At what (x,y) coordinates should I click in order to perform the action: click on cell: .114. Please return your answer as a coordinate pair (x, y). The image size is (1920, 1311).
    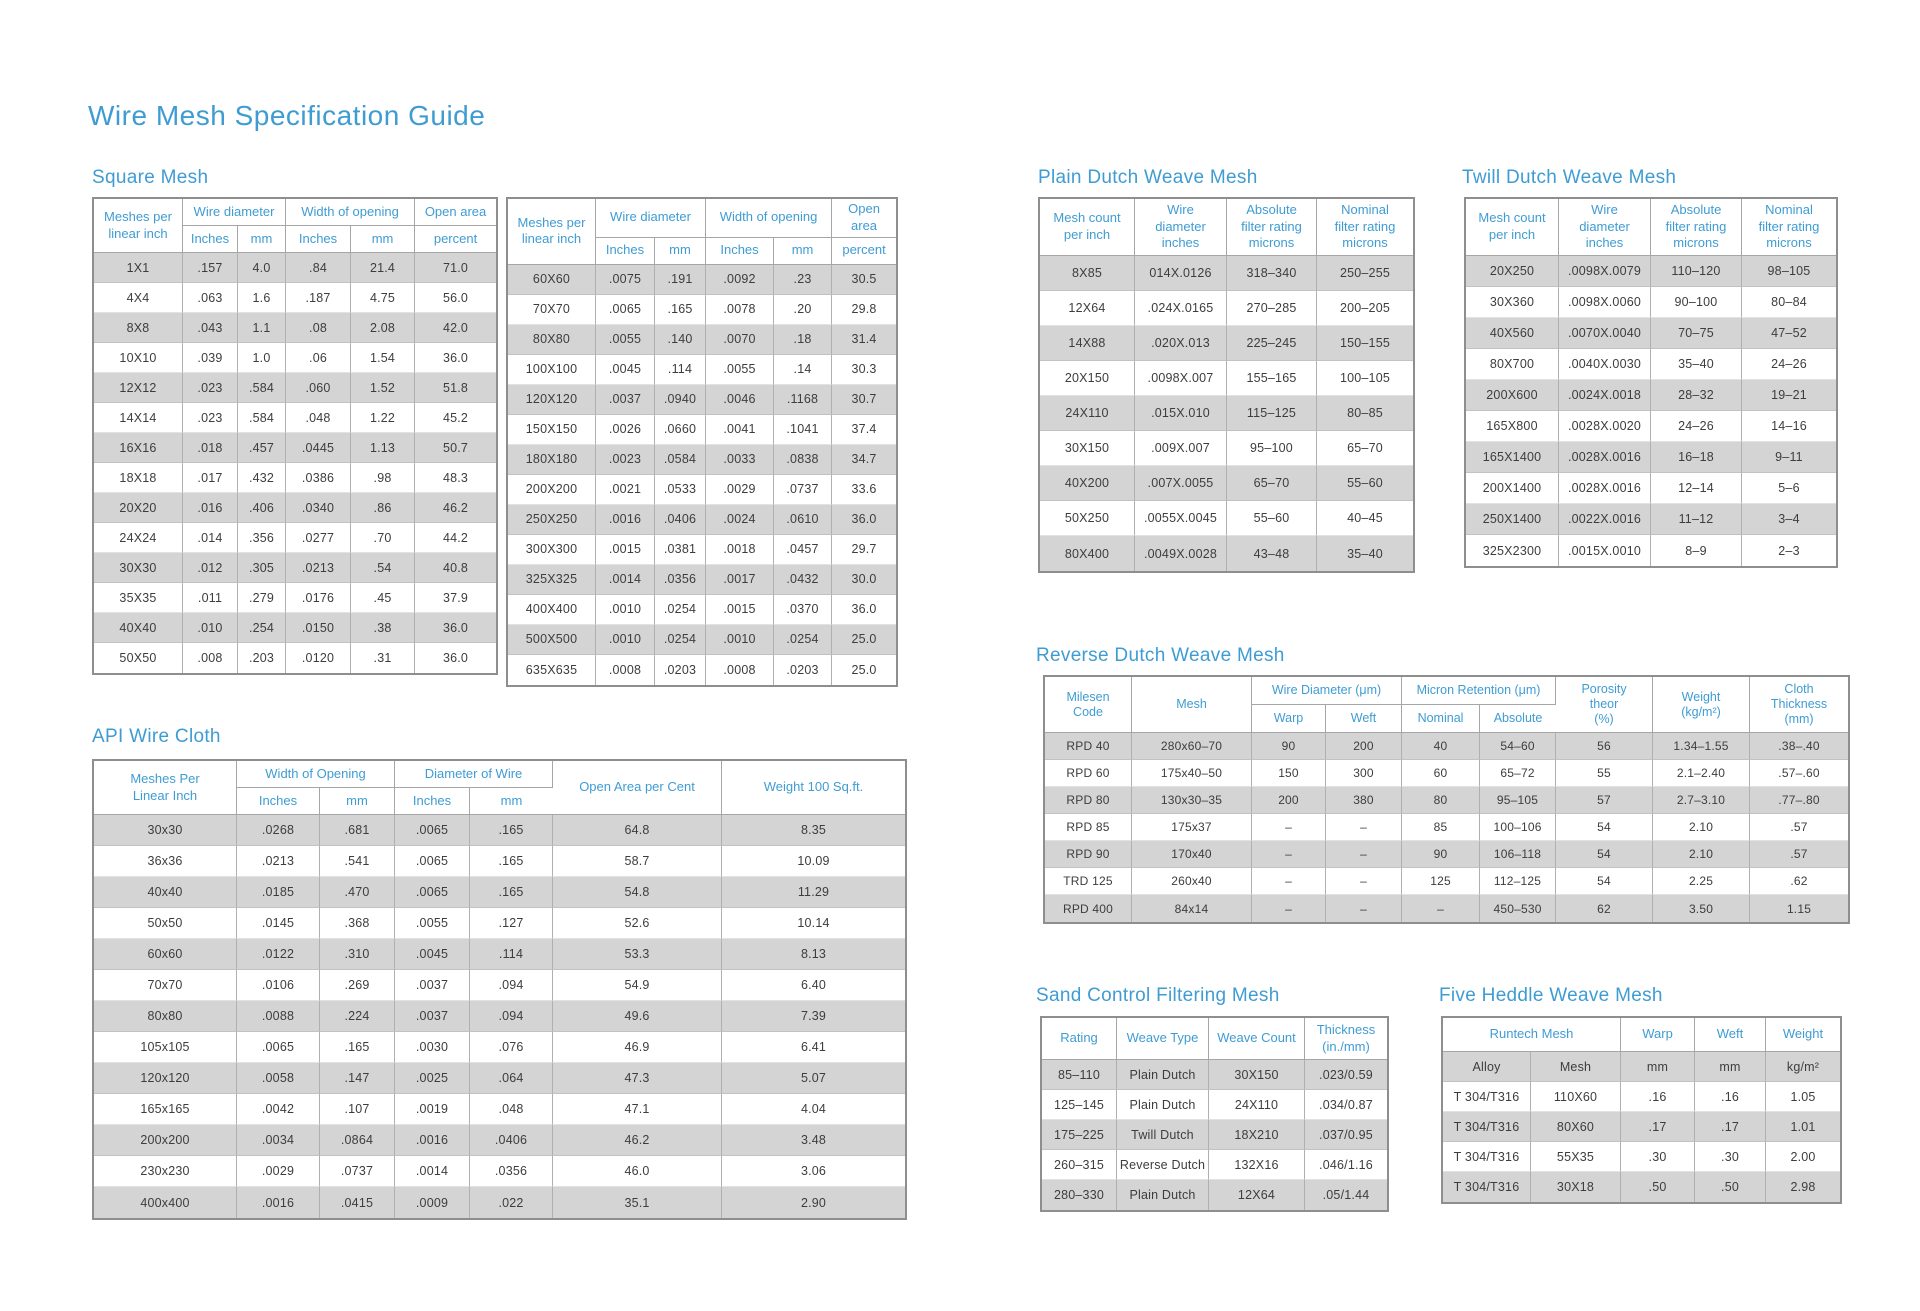
    Looking at the image, I should click on (512, 954).